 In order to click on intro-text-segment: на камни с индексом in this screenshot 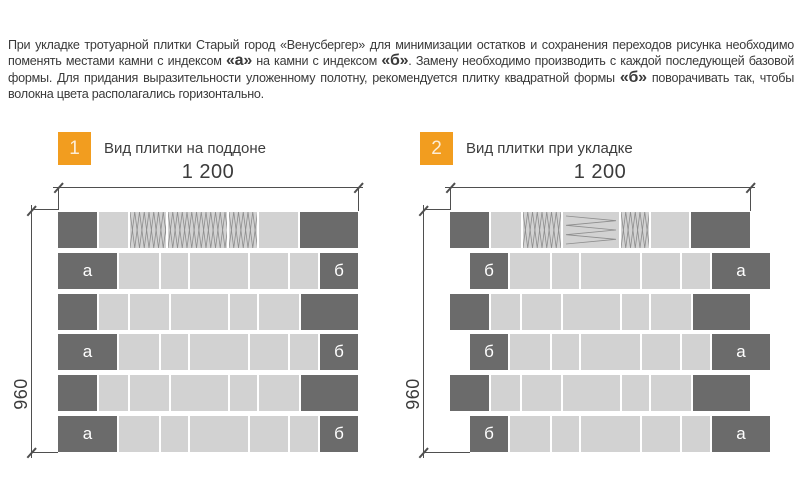, I will do `click(316, 61)`.